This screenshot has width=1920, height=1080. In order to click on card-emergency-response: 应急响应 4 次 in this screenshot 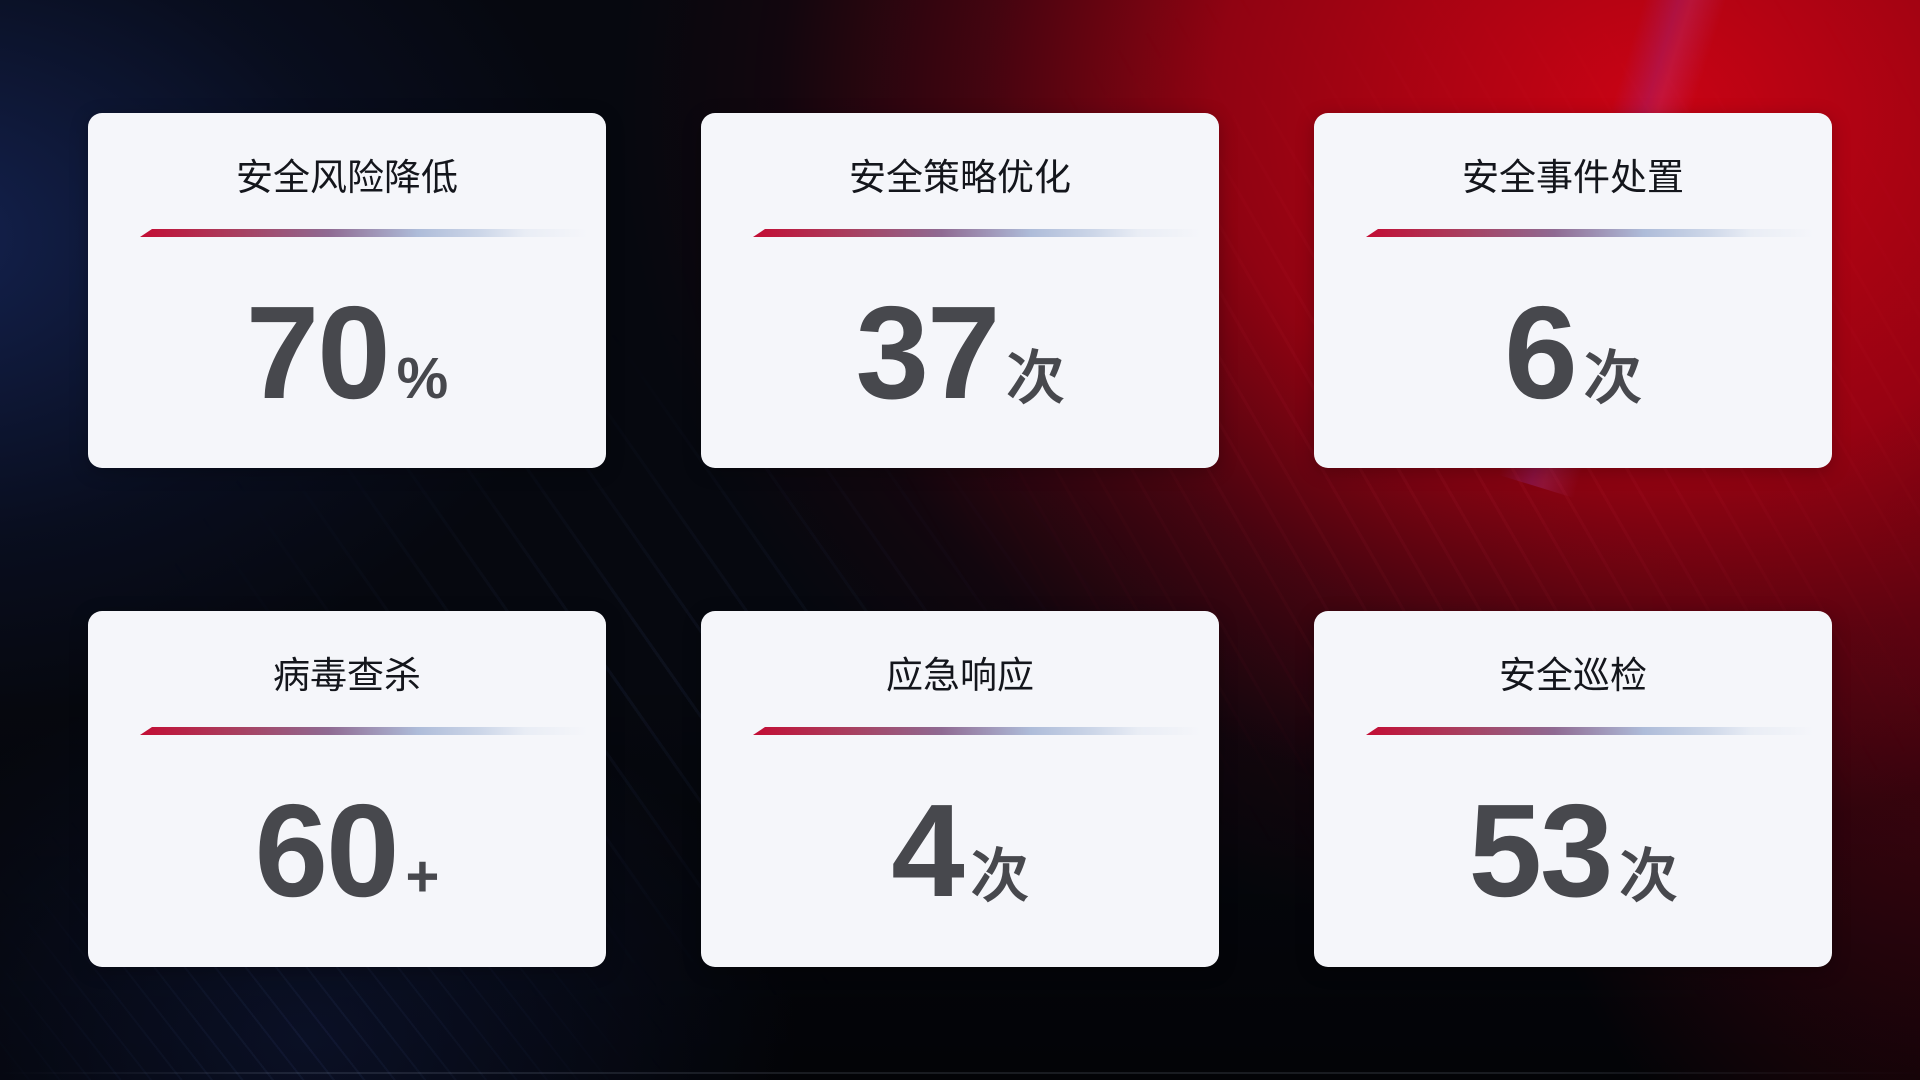, I will do `click(960, 789)`.